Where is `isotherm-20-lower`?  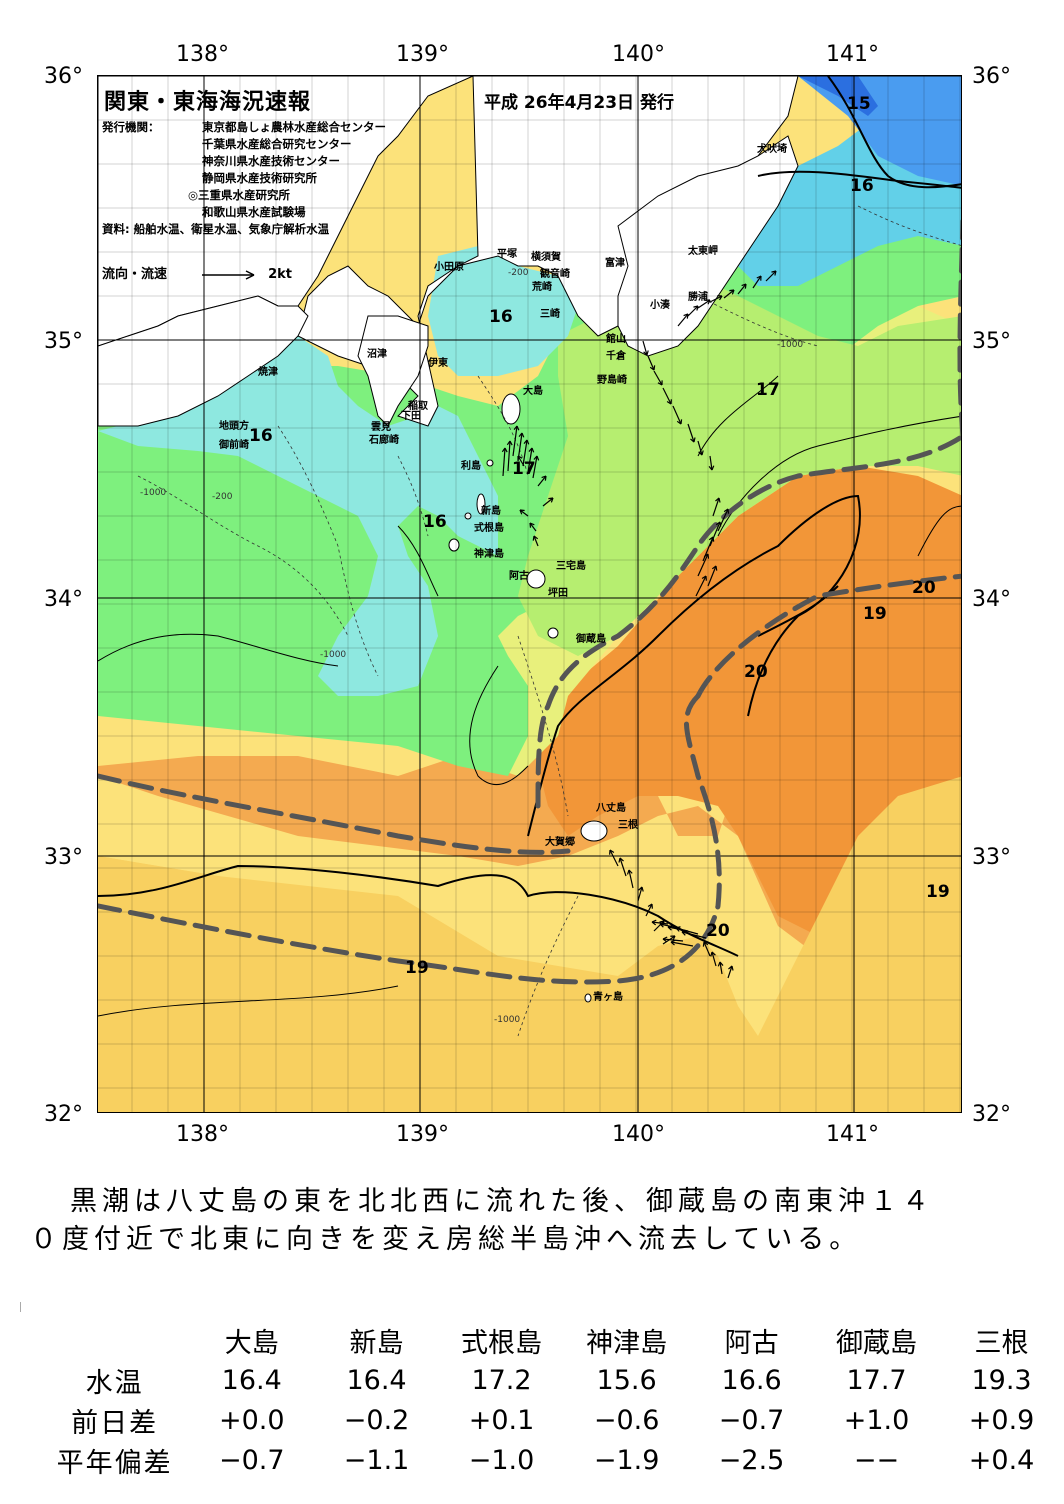 isotherm-20-lower is located at coordinates (418, 910).